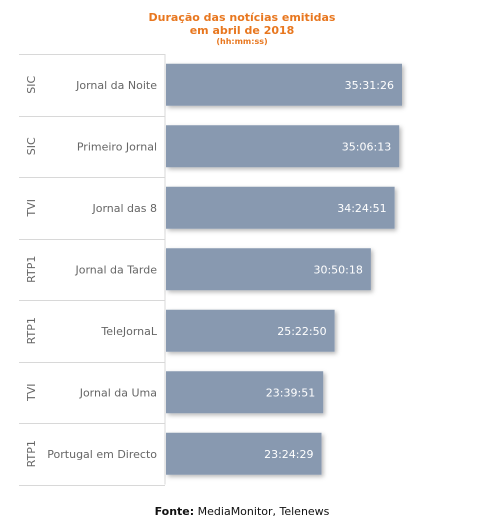 This screenshot has width=484, height=522. What do you see at coordinates (117, 146) in the screenshot?
I see `category-label: Primeiro Jornal` at bounding box center [117, 146].